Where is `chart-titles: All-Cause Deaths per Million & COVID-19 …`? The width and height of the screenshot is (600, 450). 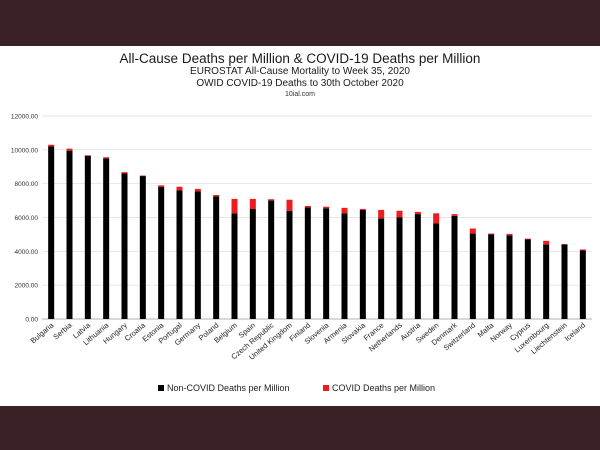
chart-titles: All-Cause Deaths per Million & COVID-19 … is located at coordinates (300, 73).